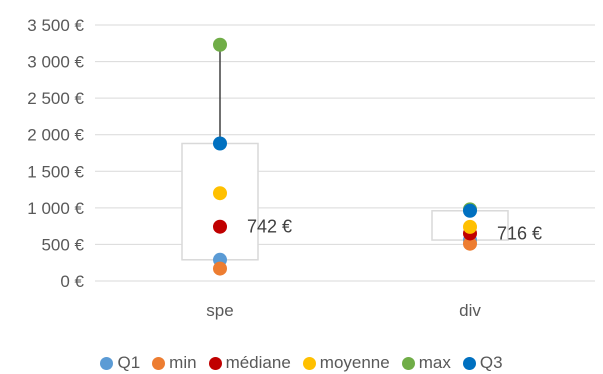  What do you see at coordinates (55, 208) in the screenshot?
I see `y-tick-label: 1 000 €` at bounding box center [55, 208].